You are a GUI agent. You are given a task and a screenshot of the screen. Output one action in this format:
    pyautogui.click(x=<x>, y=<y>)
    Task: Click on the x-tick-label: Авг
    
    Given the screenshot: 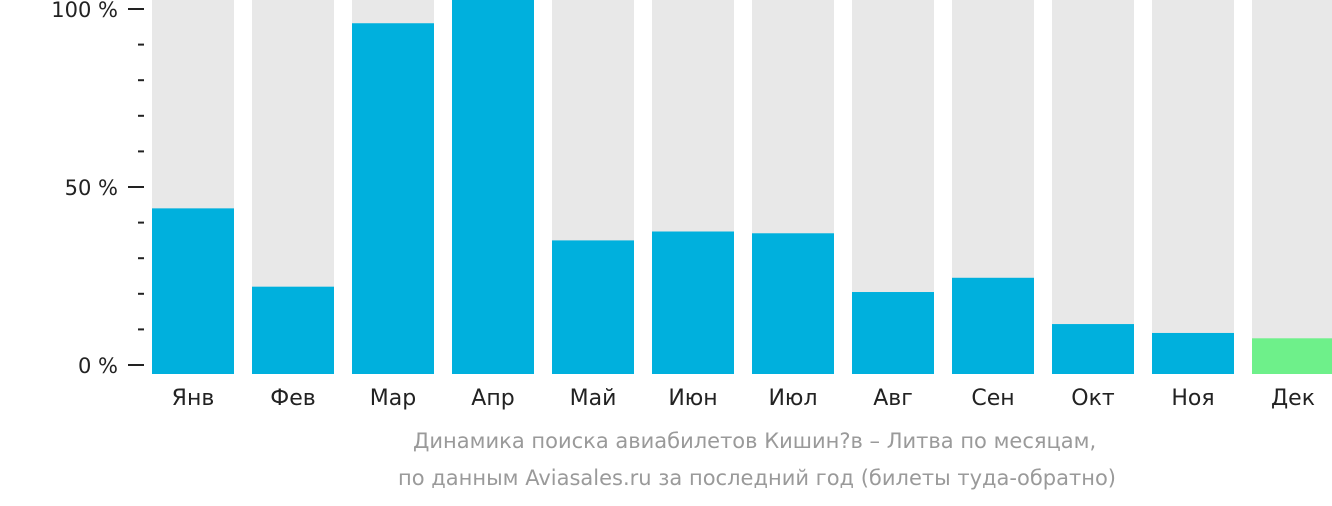 What is the action you would take?
    pyautogui.click(x=893, y=398)
    